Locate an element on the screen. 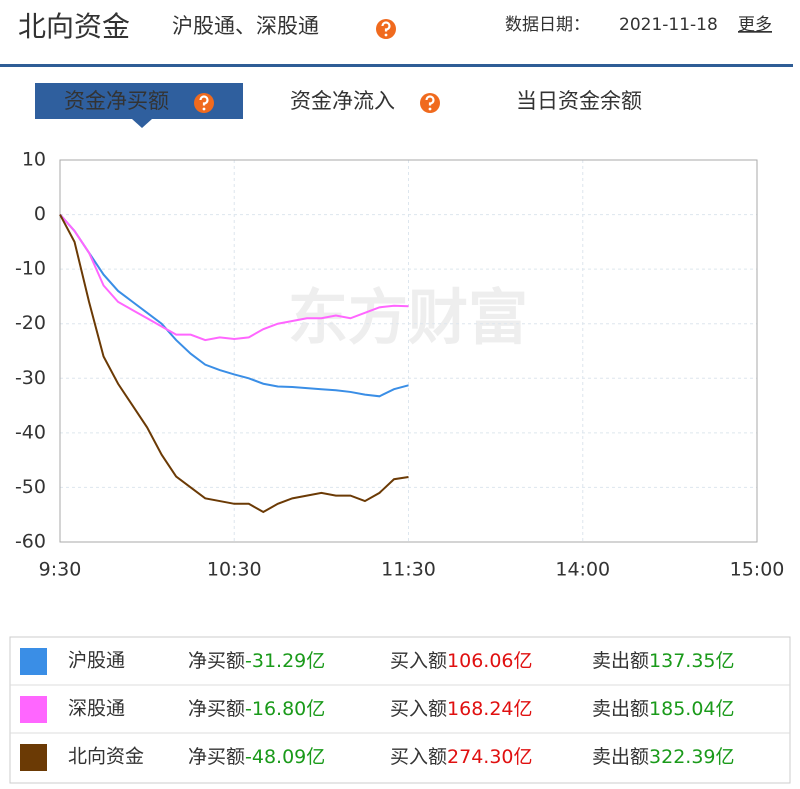  date-label: 数据日期： is located at coordinates (547, 25).